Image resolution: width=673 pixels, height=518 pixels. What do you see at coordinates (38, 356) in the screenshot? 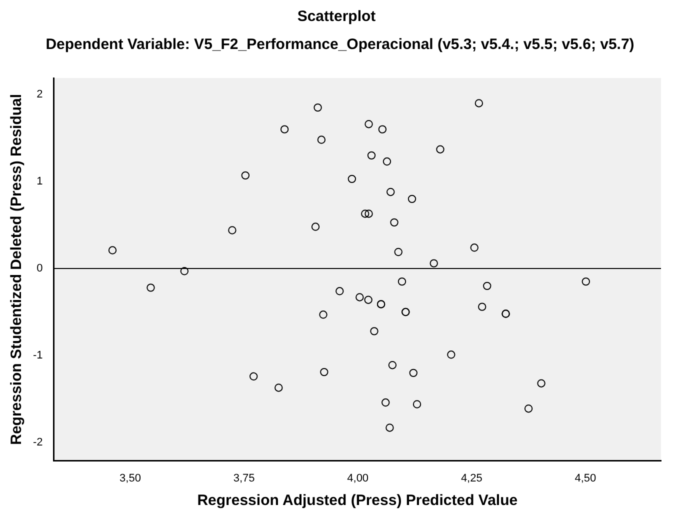
I see `y-tick-label: -1` at bounding box center [38, 356].